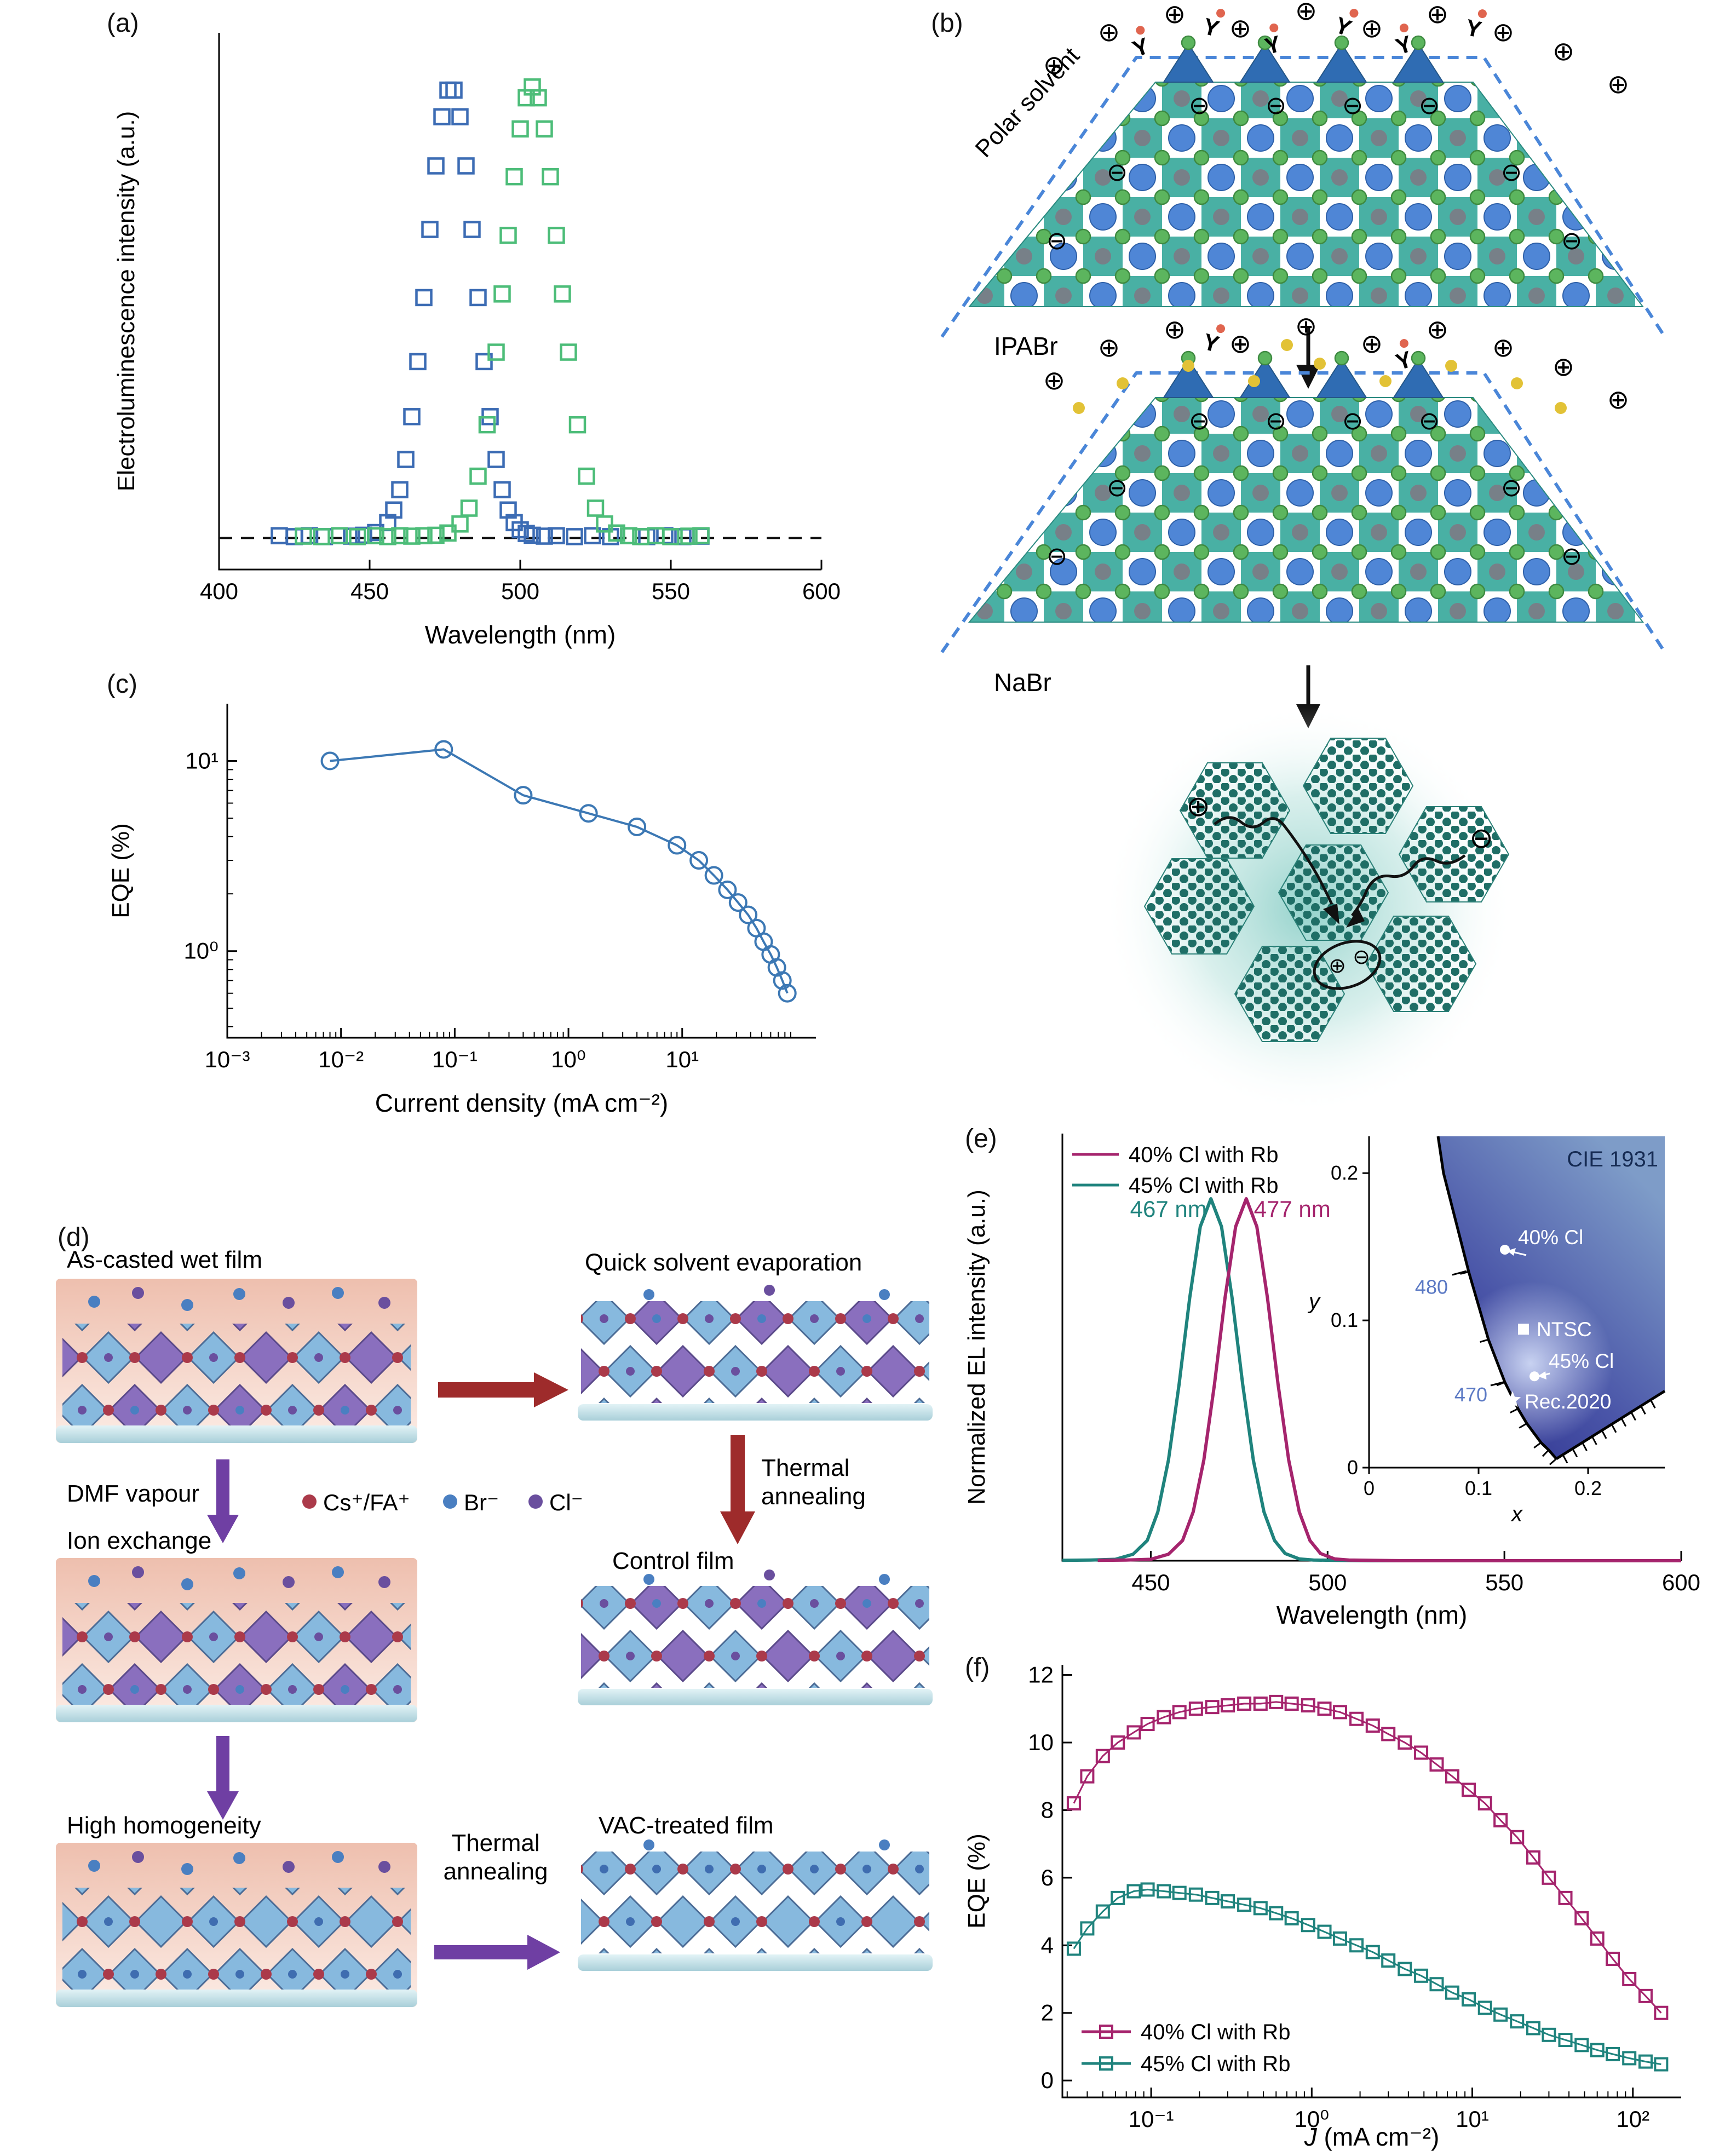 The width and height of the screenshot is (1725, 2156). I want to click on svg-text: 40% Cl with Rb, so click(1203, 1155).